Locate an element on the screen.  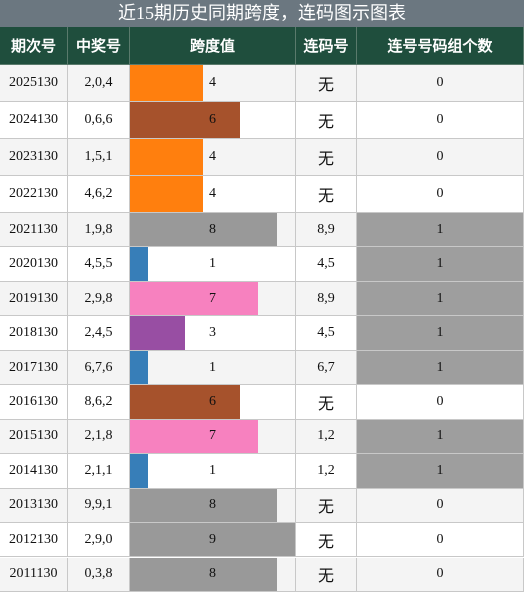
period-cell: 2015130 is located at coordinates (34, 437).